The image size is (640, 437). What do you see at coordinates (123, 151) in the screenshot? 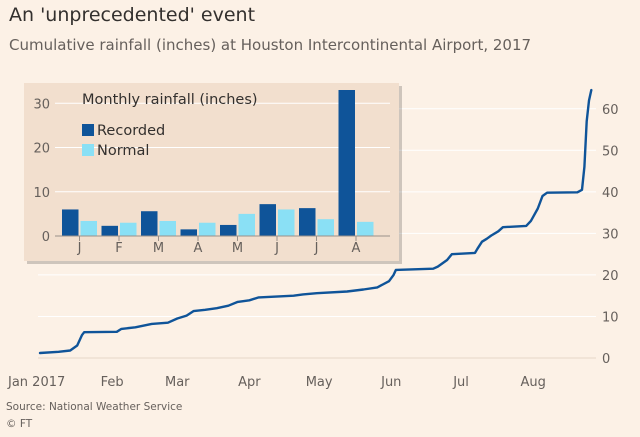
I see `legend-normal-label: Normal` at bounding box center [123, 151].